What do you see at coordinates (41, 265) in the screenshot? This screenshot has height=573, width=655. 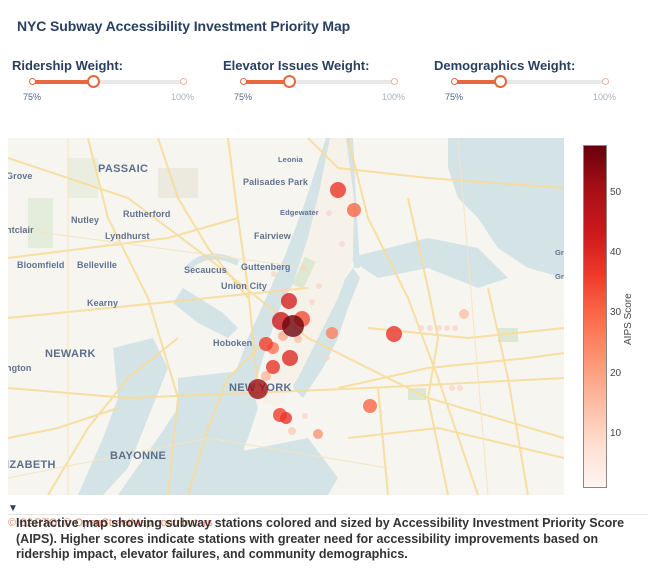 I see `map-place-label: Bloomfield` at bounding box center [41, 265].